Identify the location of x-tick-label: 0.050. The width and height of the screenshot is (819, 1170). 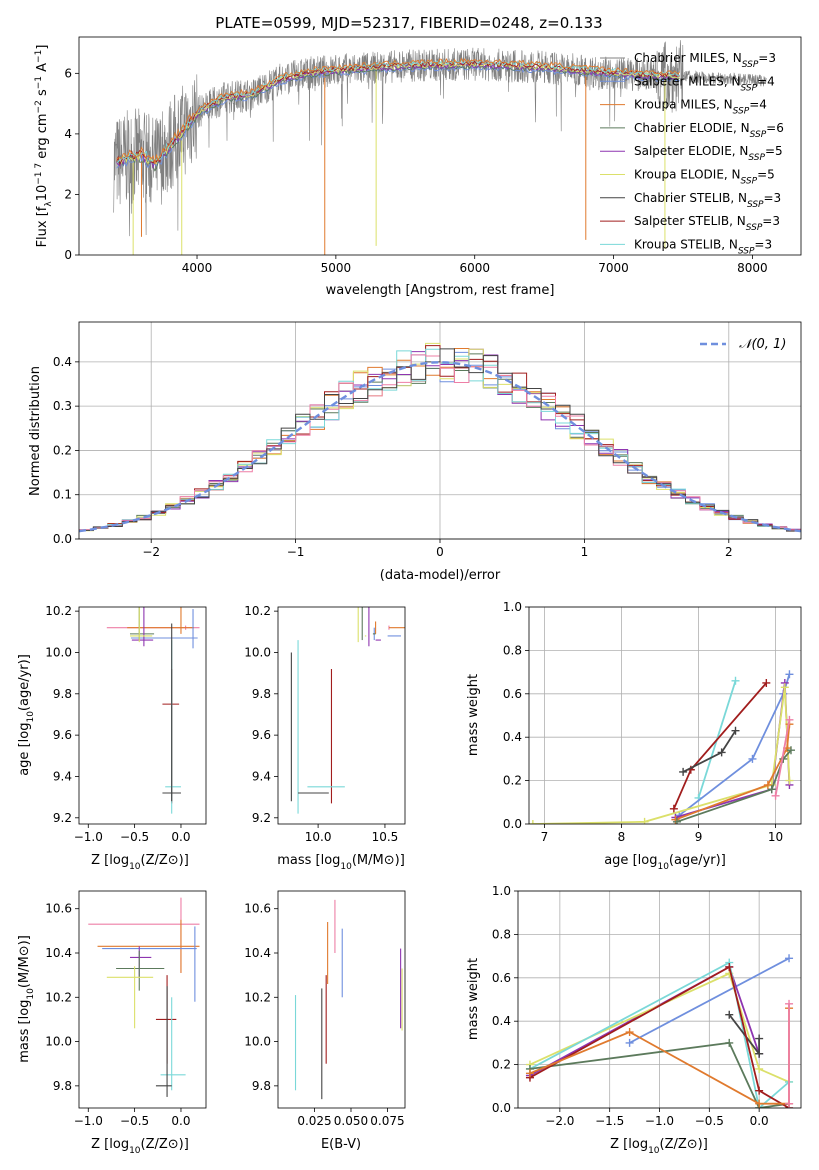
(351, 1121).